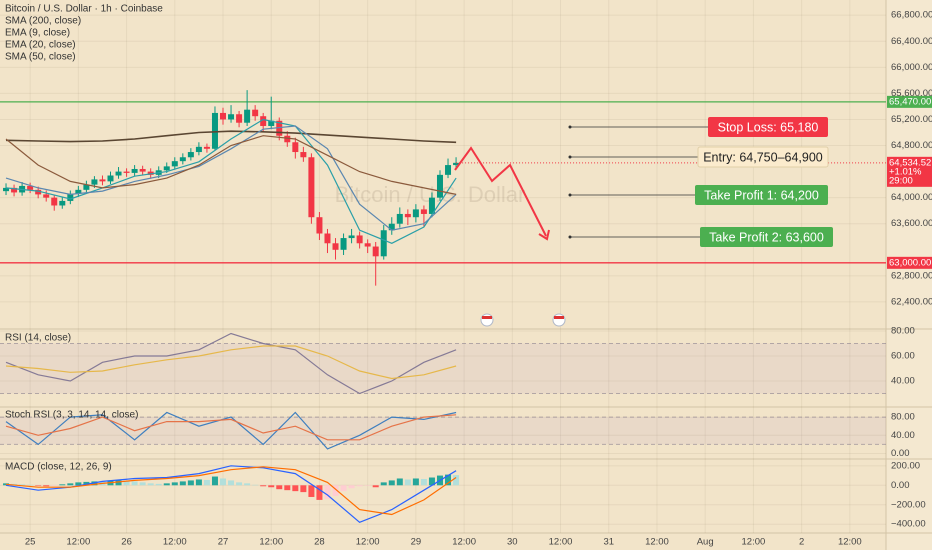 Image resolution: width=932 pixels, height=550 pixels. I want to click on annotation-text: Entry: 64,750–64,900, so click(763, 157).